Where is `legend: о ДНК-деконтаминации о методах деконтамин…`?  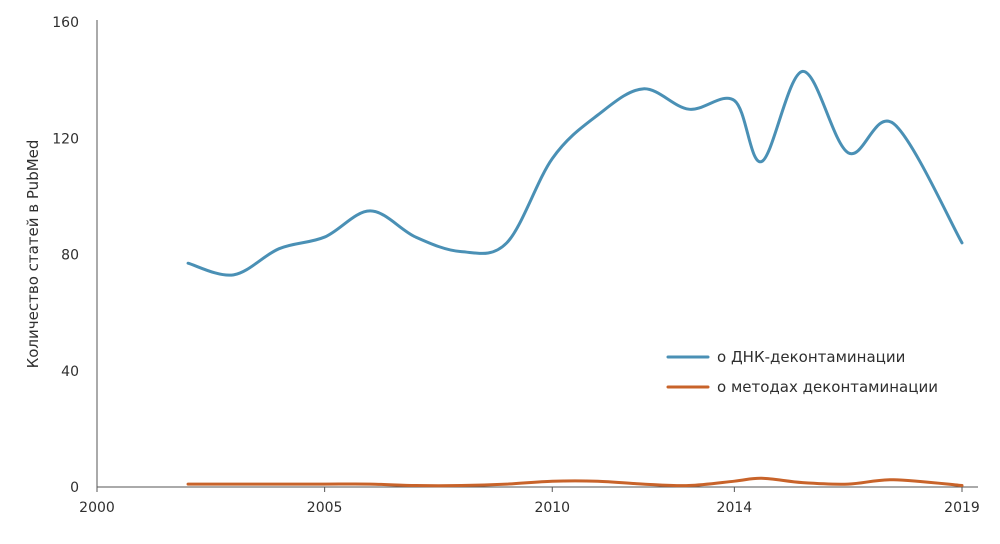
legend: о ДНК-деконтаминации о методах деконтамин… is located at coordinates (802, 372).